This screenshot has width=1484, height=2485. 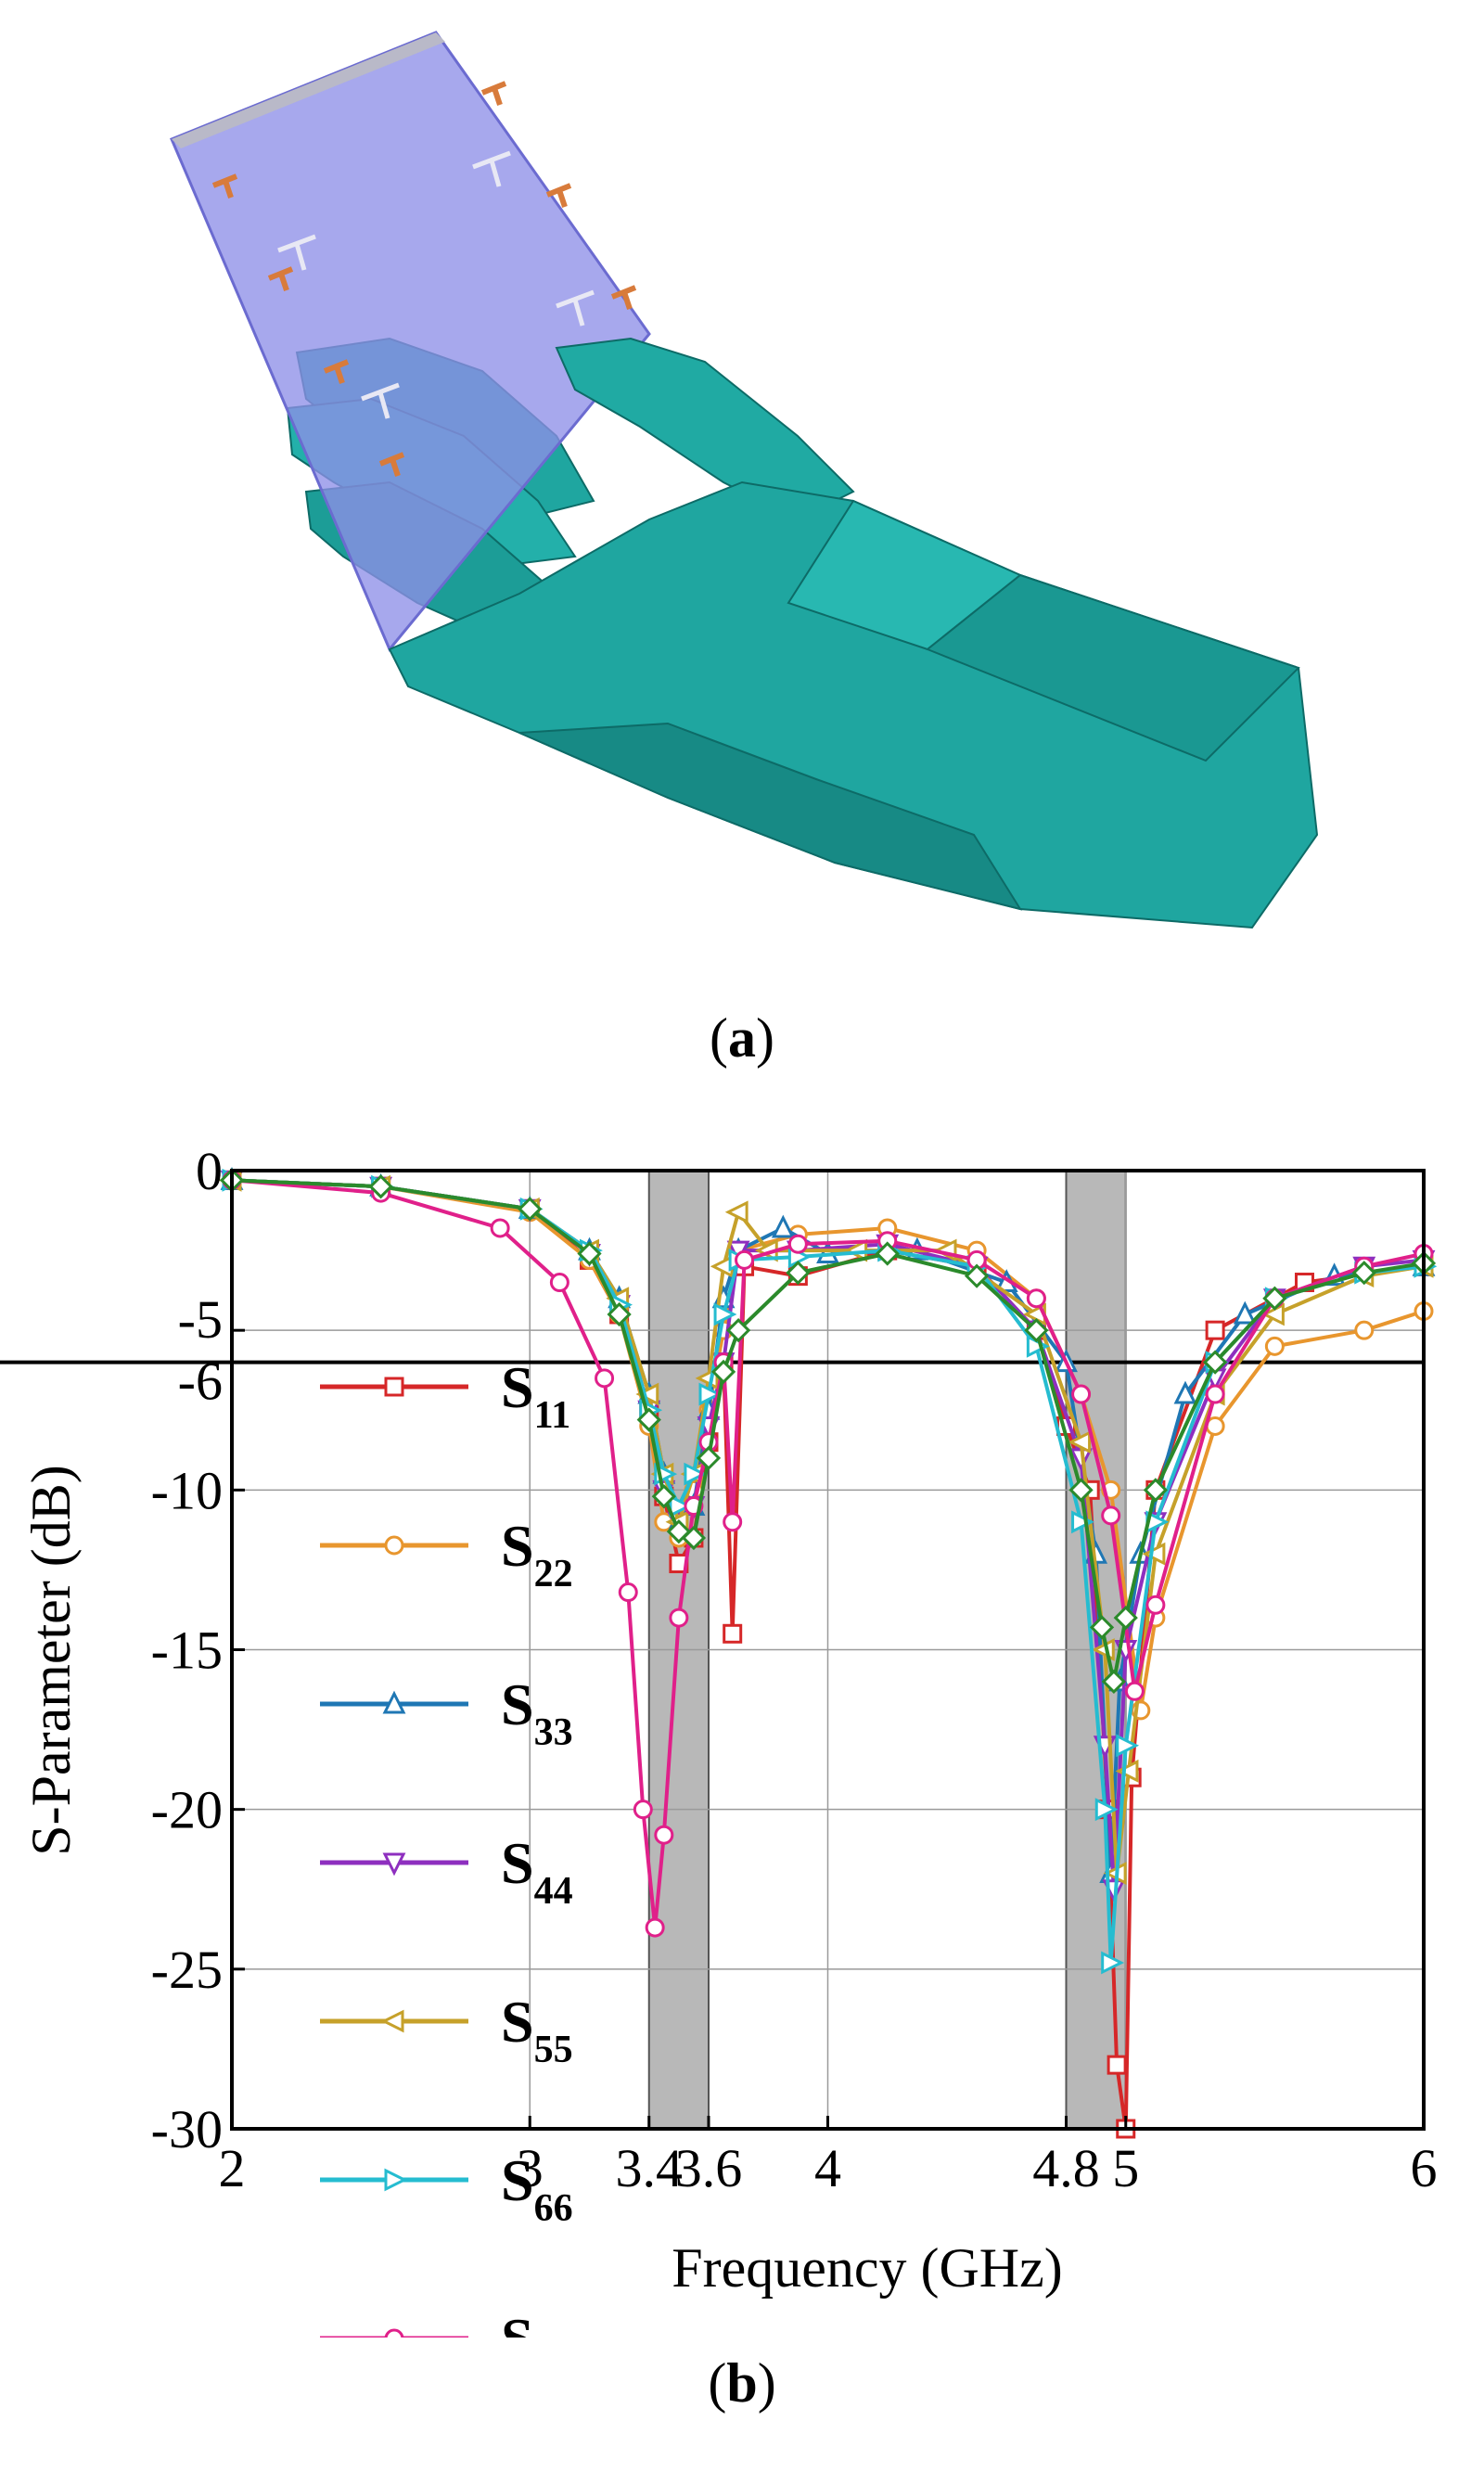 I want to click on legend-label-s11: S11, so click(x=535, y=1395).